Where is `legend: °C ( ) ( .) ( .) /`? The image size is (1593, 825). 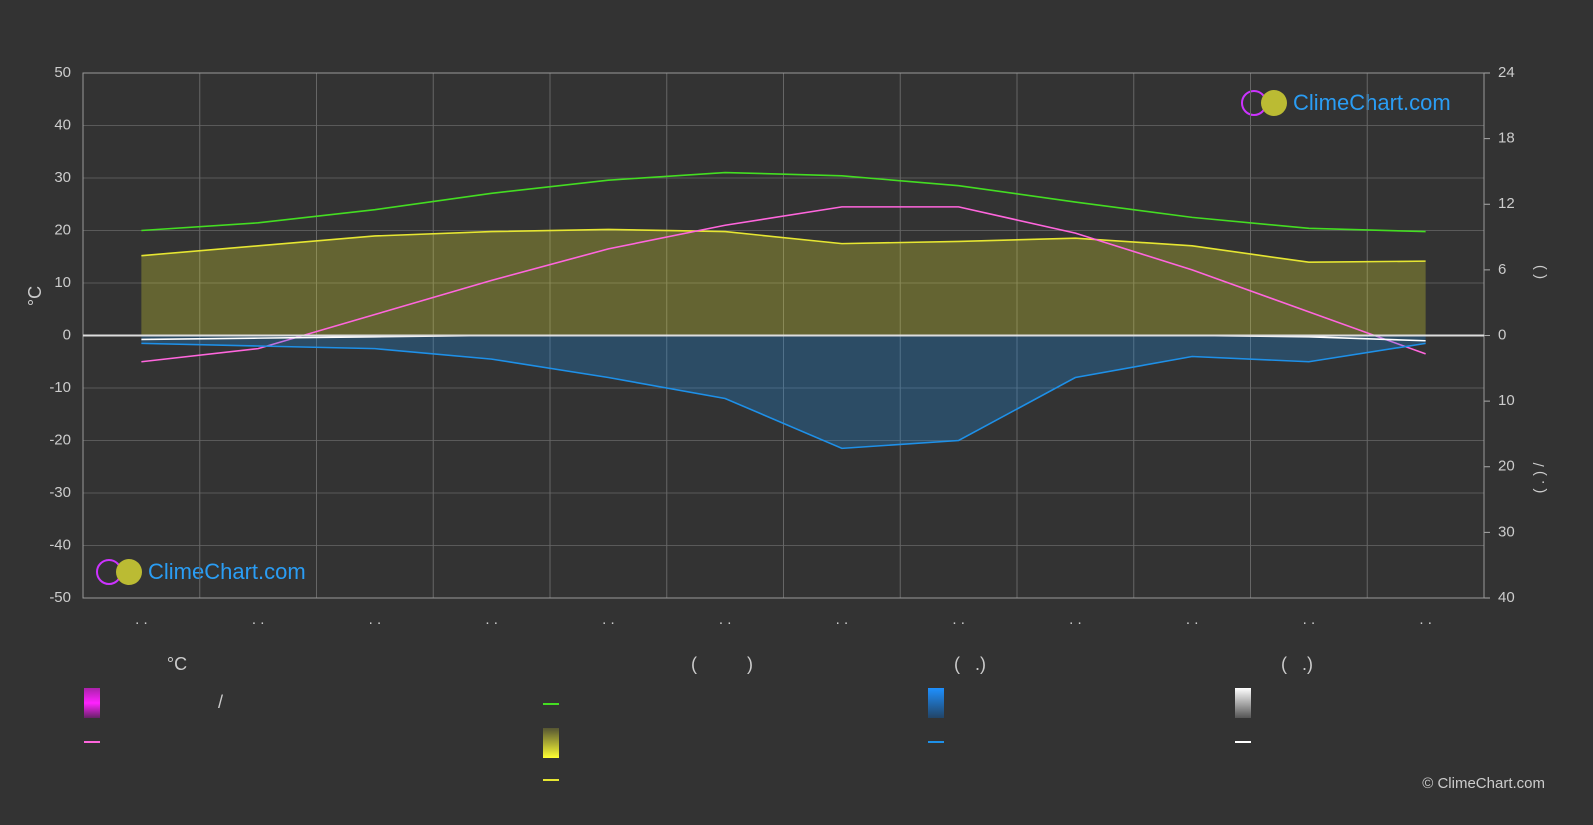
legend: °C ( ) ( .) ( .) / is located at coordinates (698, 706).